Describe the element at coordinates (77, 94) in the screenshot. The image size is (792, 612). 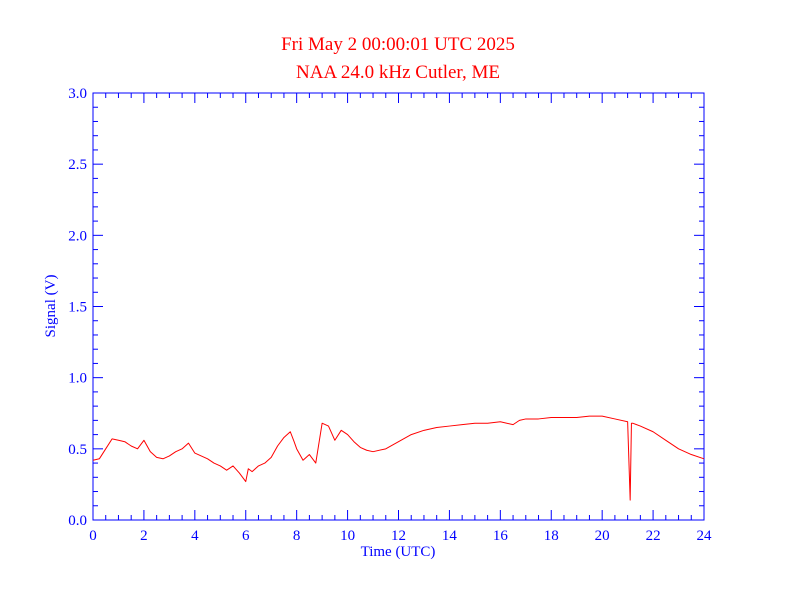
I see `y-tick-label: 3.0` at that location.